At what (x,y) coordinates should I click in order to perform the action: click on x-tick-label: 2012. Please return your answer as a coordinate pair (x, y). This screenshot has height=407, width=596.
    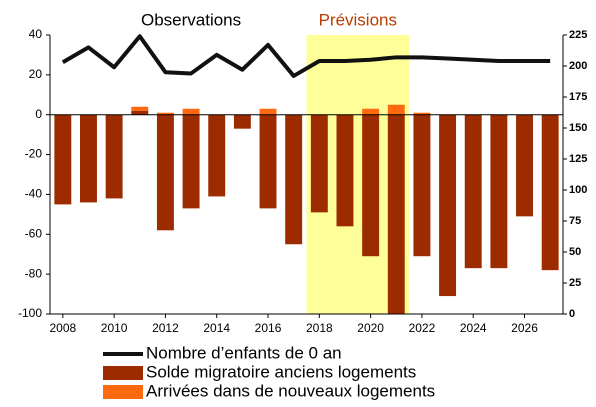
    Looking at the image, I should click on (165, 328).